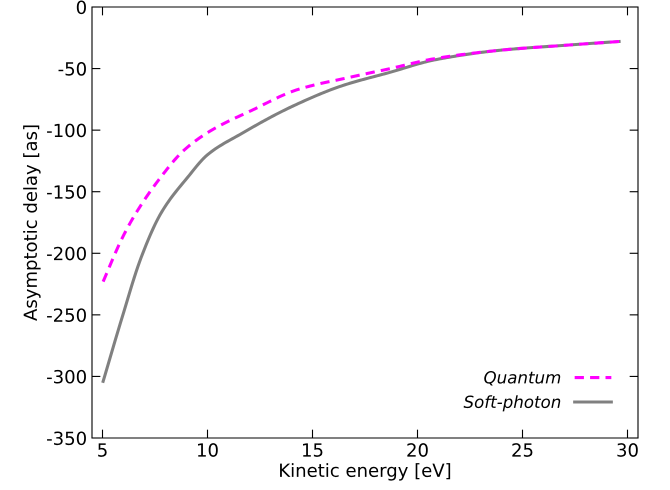  Describe the element at coordinates (522, 378) in the screenshot. I see `legend-label: Quantum` at that location.